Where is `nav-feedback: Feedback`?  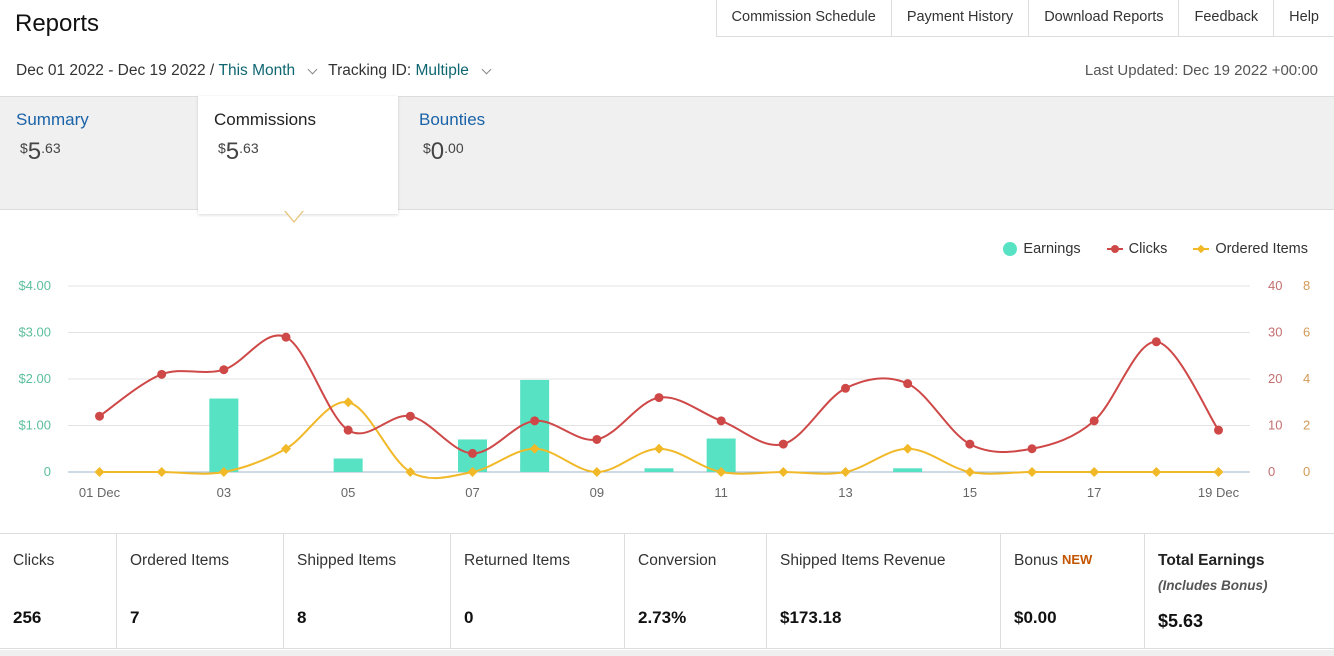 nav-feedback: Feedback is located at coordinates (1227, 18).